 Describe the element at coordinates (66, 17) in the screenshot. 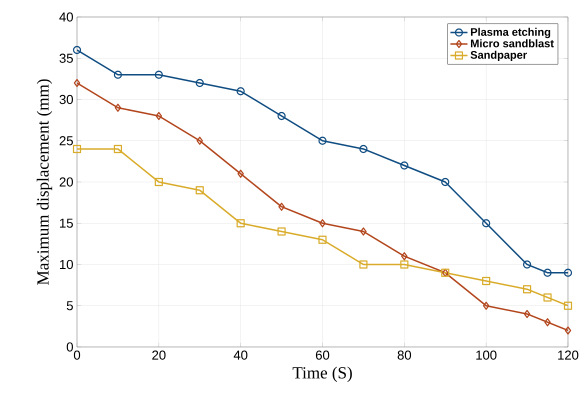

I see `y-tick-label: 40` at that location.